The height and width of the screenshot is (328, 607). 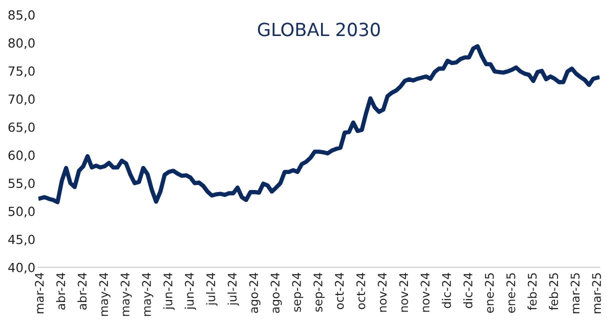 What do you see at coordinates (21, 44) in the screenshot?
I see `y-tick-label: 80,0` at bounding box center [21, 44].